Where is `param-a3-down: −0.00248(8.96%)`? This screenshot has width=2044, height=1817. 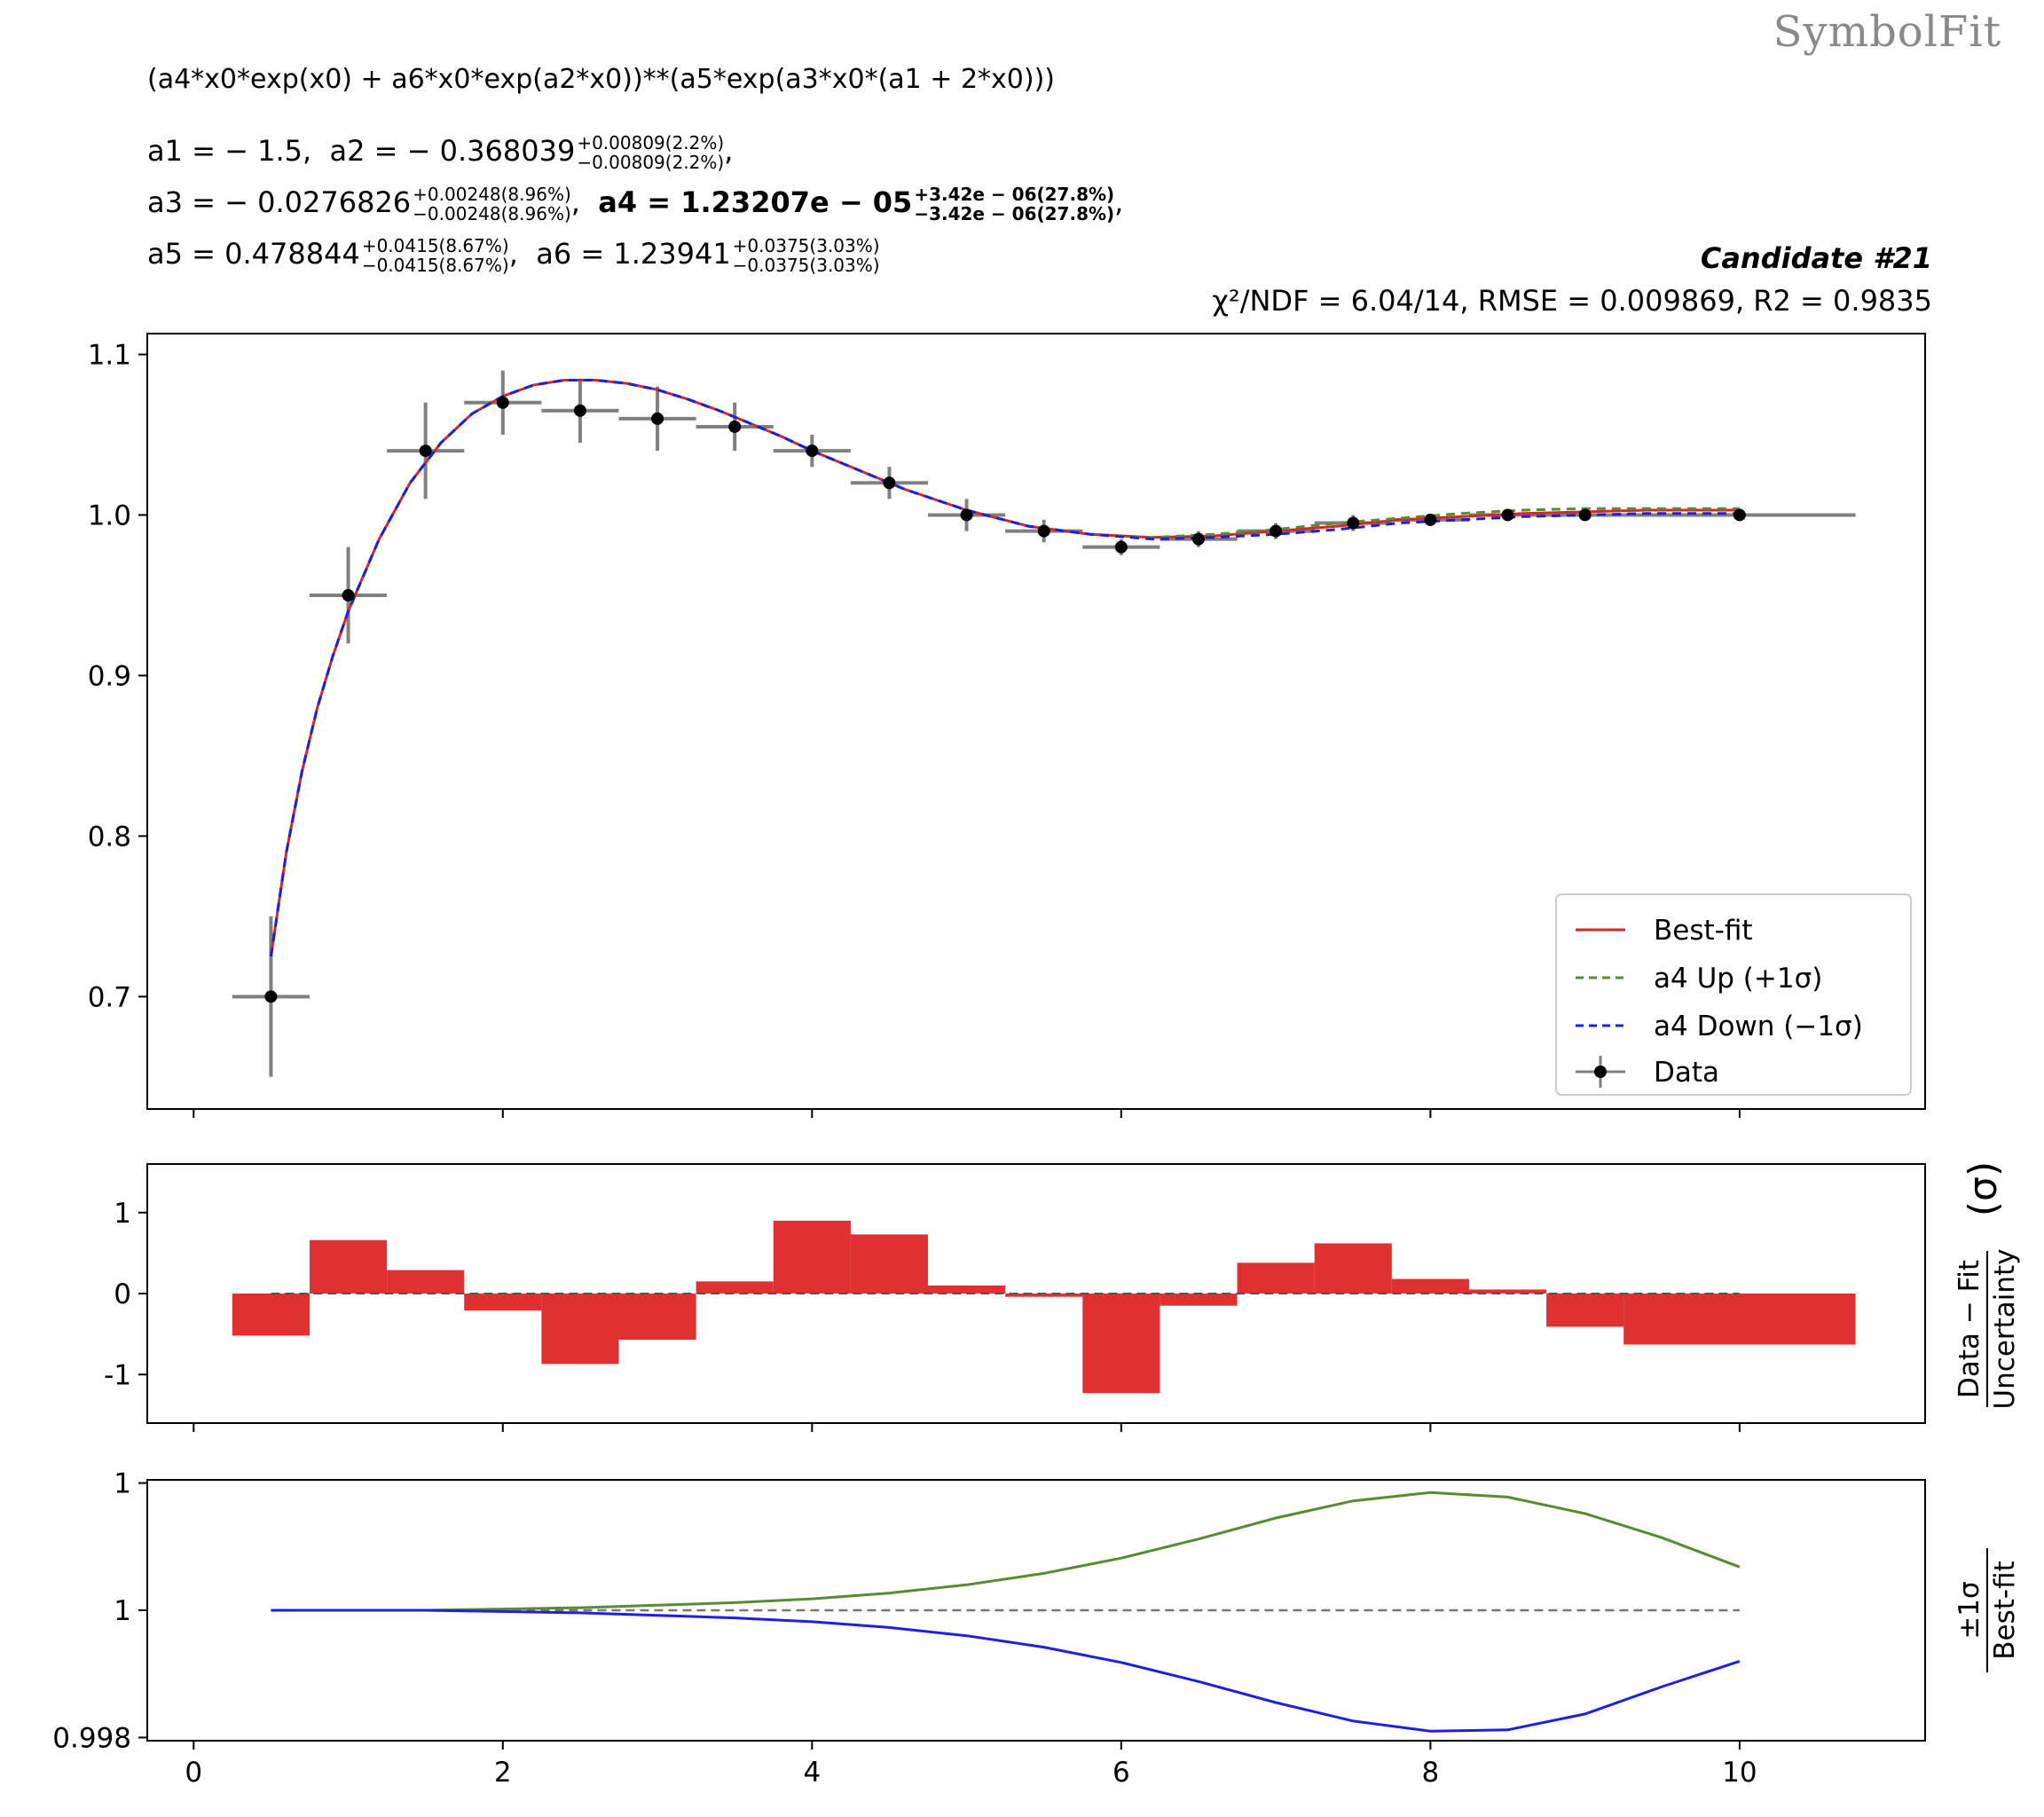
param-a3-down: −0.00248(8.96%) is located at coordinates (492, 213).